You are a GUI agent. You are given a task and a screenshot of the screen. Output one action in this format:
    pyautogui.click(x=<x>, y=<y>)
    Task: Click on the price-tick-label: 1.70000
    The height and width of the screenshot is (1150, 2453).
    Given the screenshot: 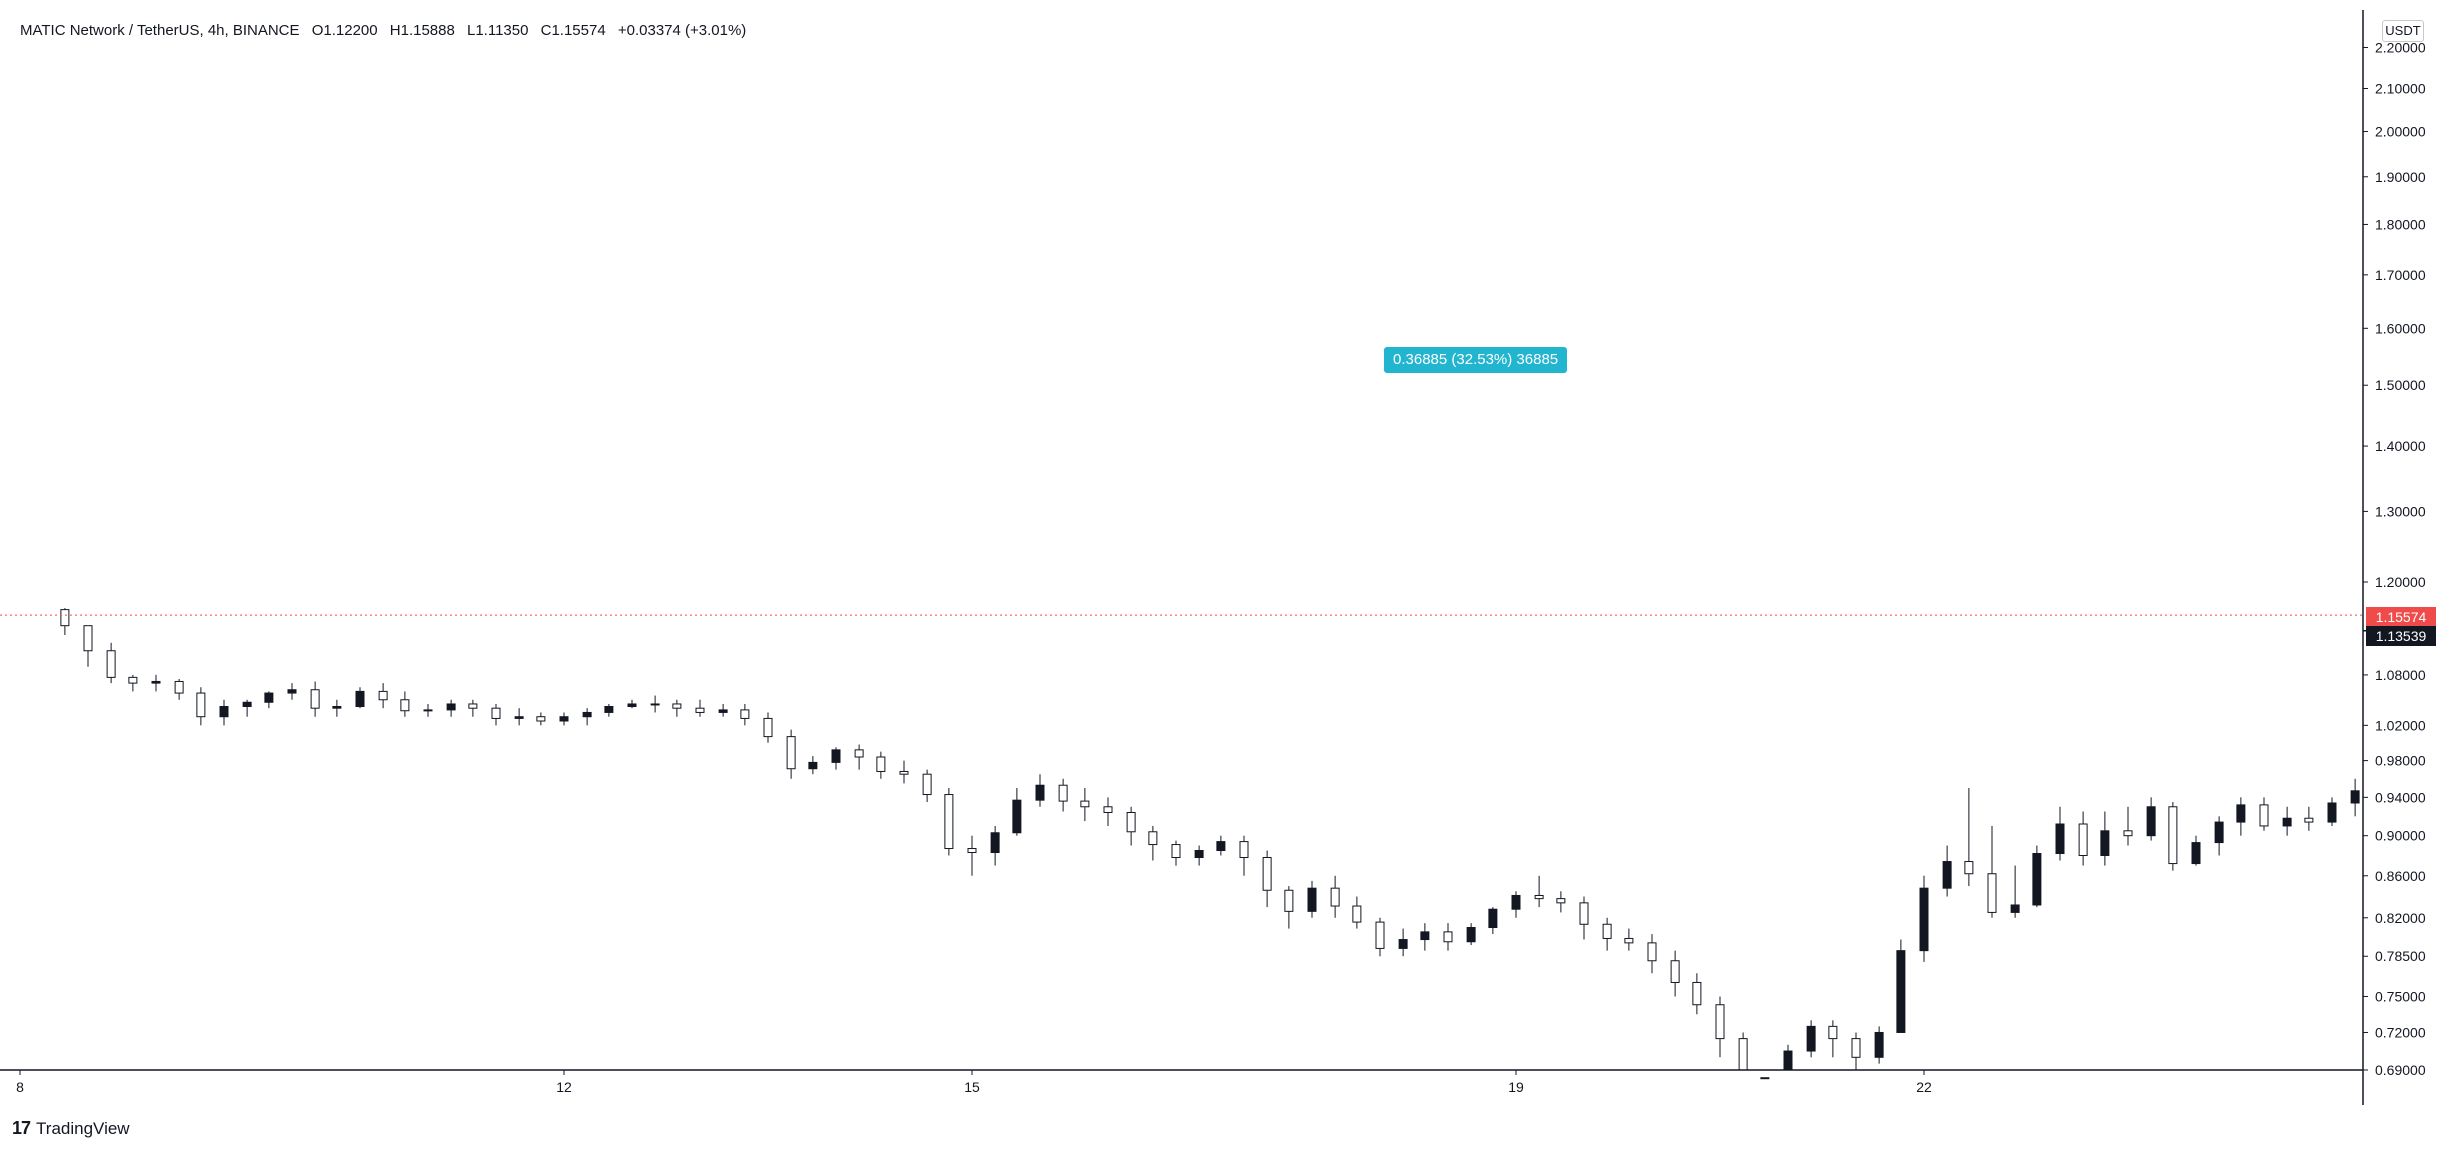 What is the action you would take?
    pyautogui.click(x=2400, y=275)
    